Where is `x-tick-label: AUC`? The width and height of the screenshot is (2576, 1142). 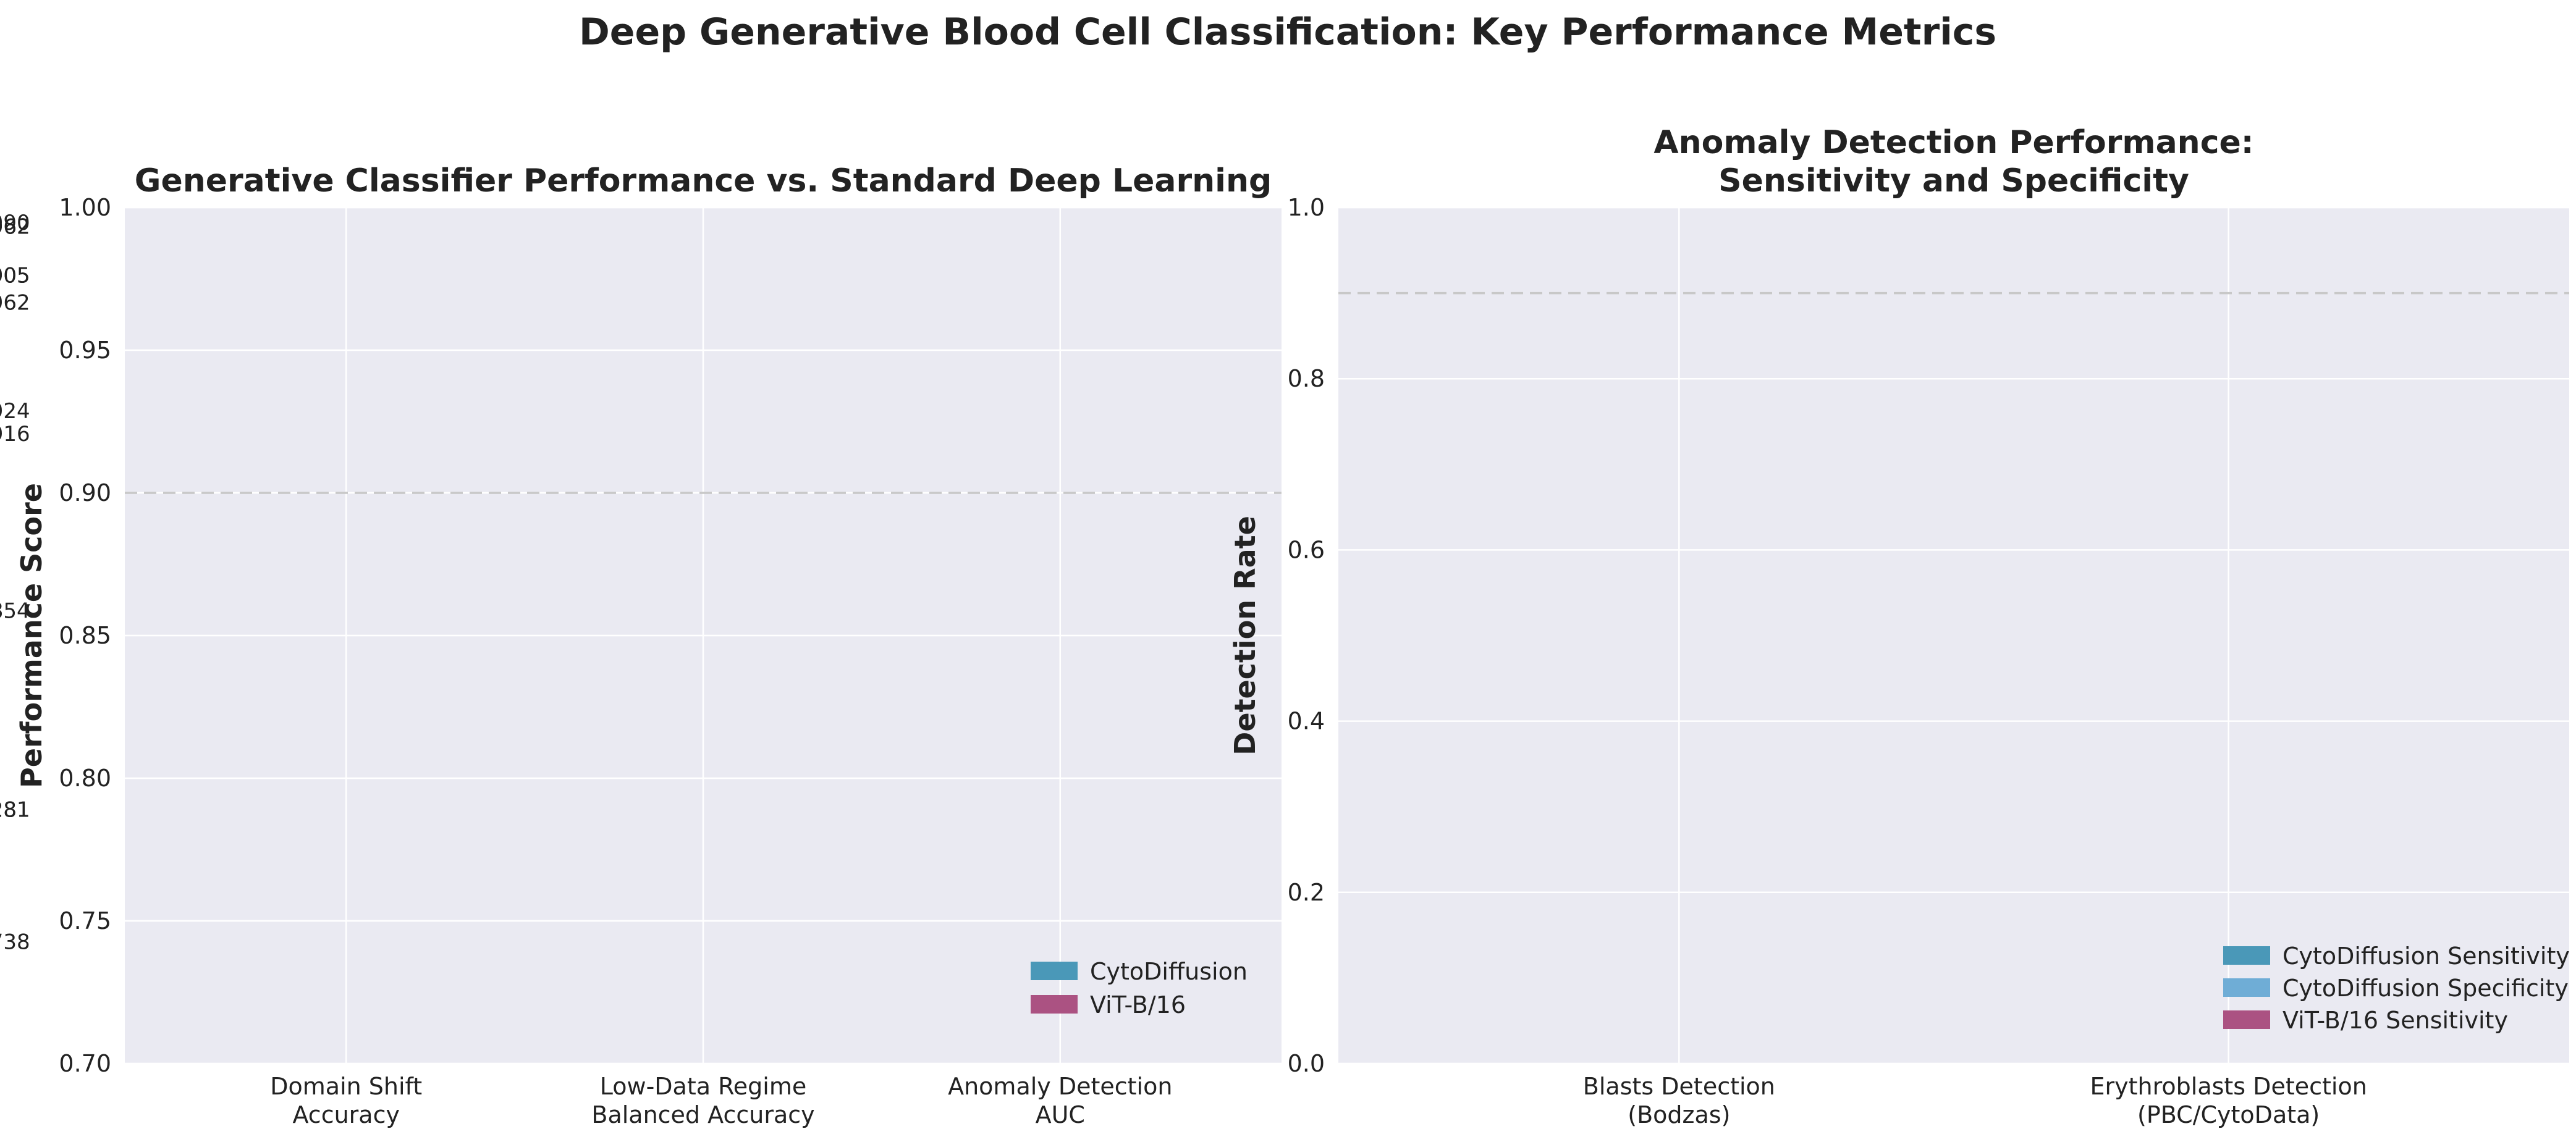 x-tick-label: AUC is located at coordinates (1060, 1114).